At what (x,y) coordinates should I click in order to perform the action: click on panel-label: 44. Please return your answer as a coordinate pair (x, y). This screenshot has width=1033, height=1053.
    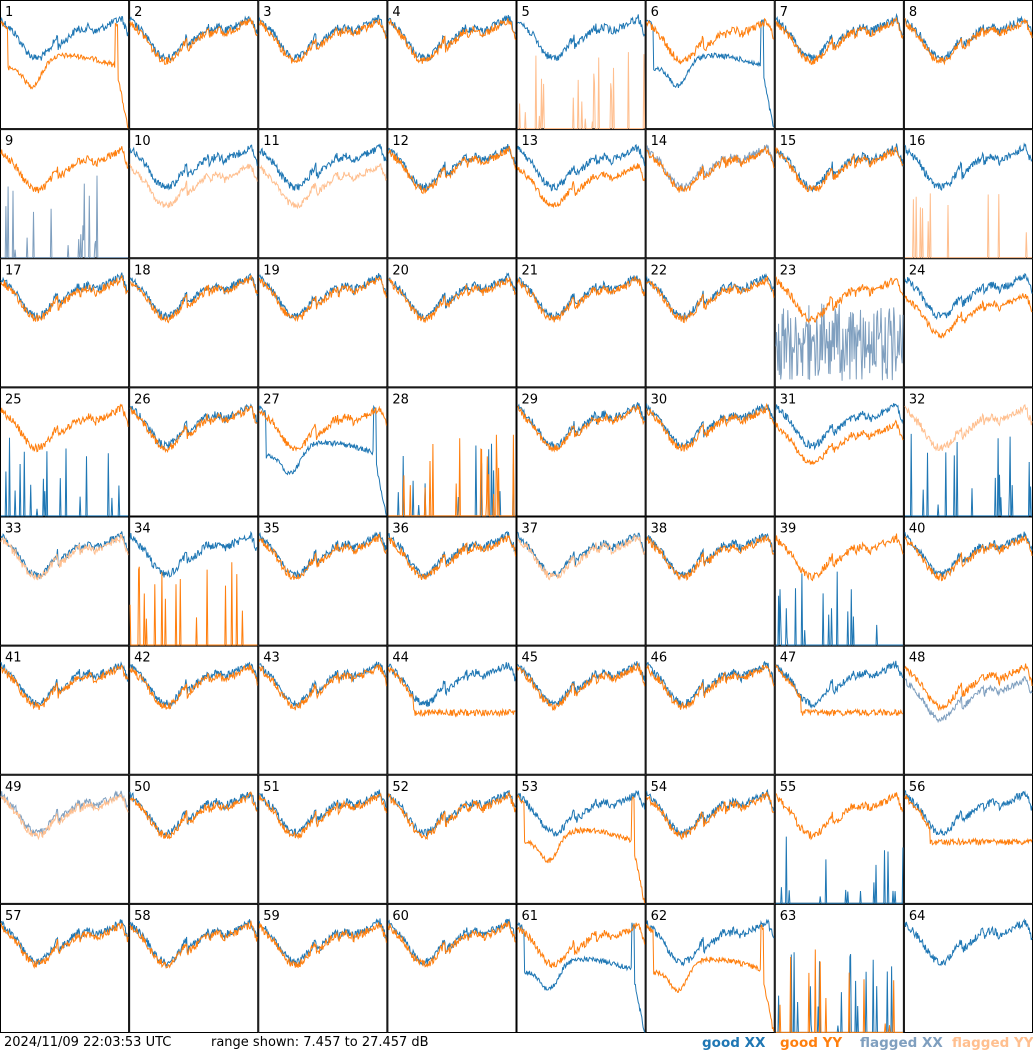
    Looking at the image, I should click on (400, 658).